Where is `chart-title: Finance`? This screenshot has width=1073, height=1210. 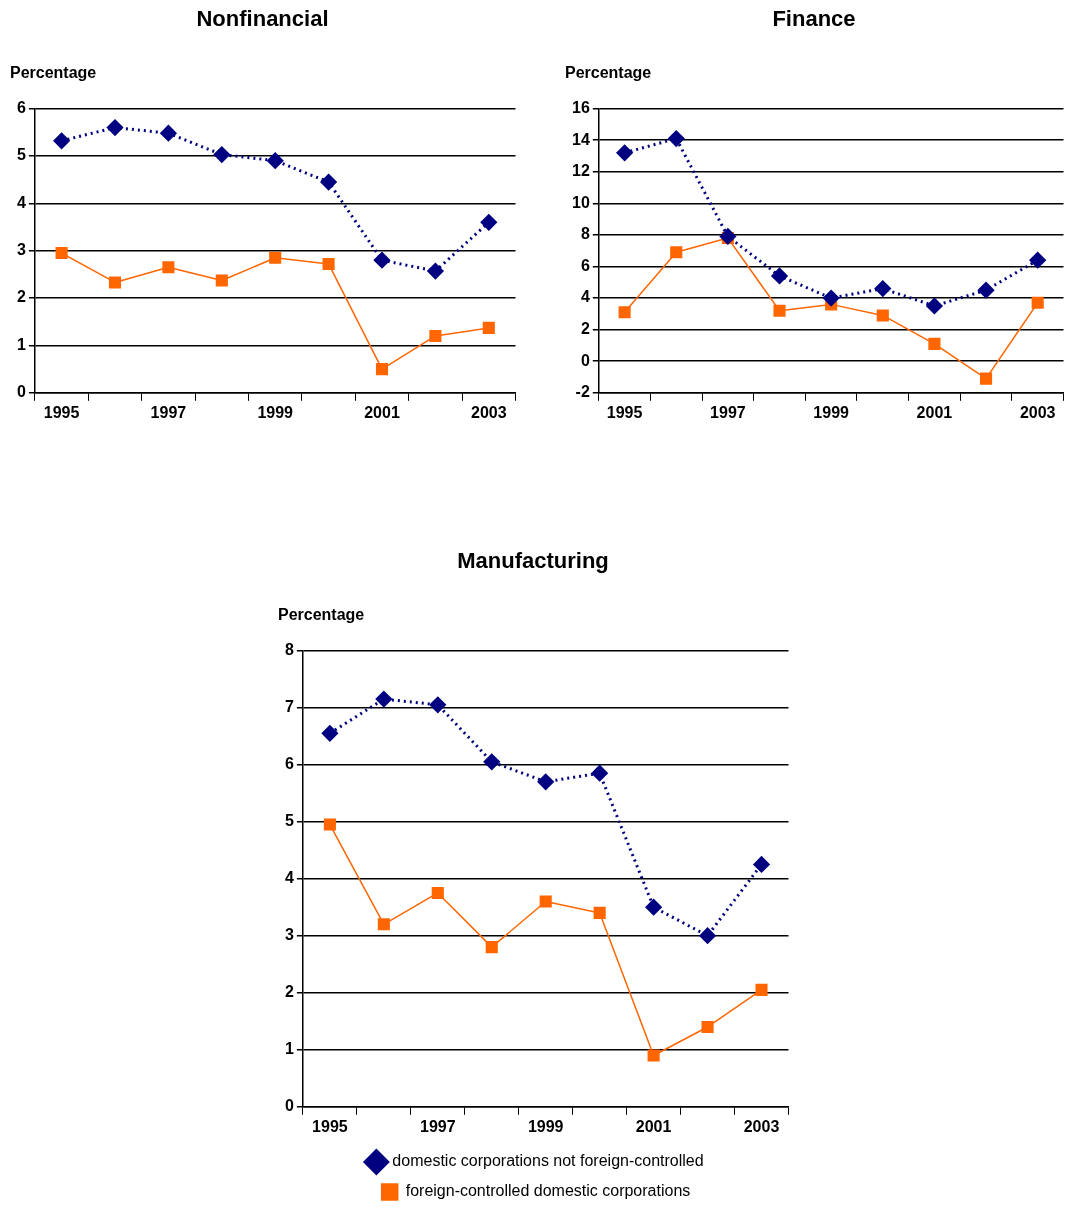
chart-title: Finance is located at coordinates (814, 19).